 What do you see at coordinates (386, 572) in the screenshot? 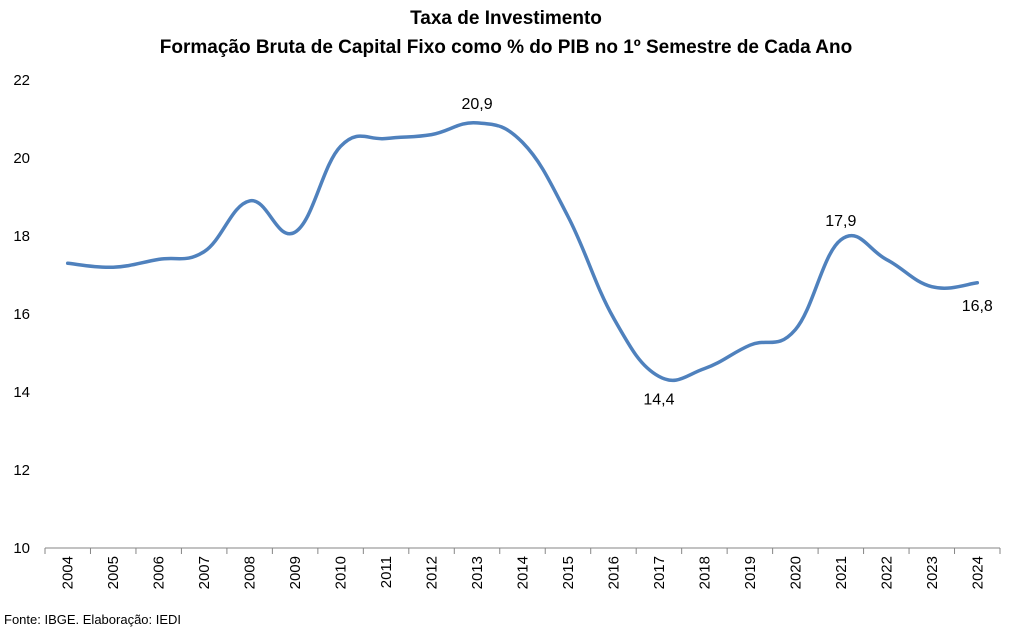
I see `x-tick-label: 2011` at bounding box center [386, 572].